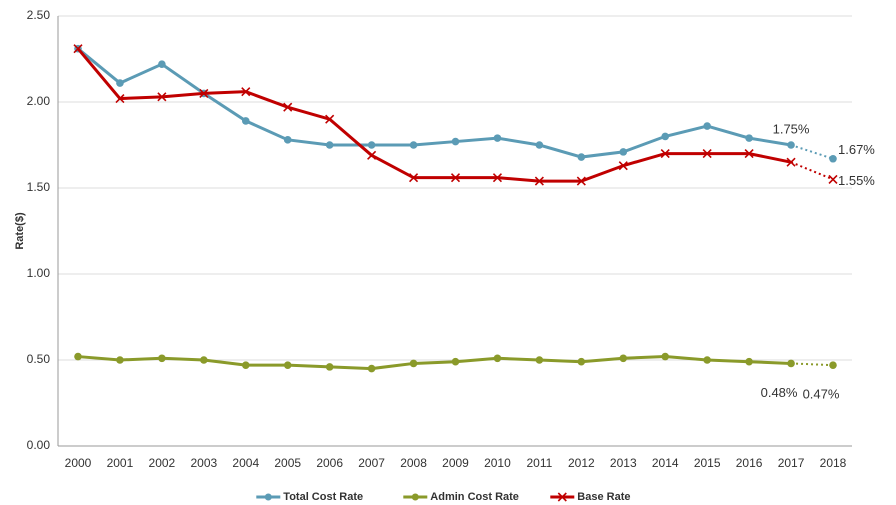 The width and height of the screenshot is (896, 505). Describe the element at coordinates (323, 497) in the screenshot. I see `legend-label: Total Cost Rate` at that location.